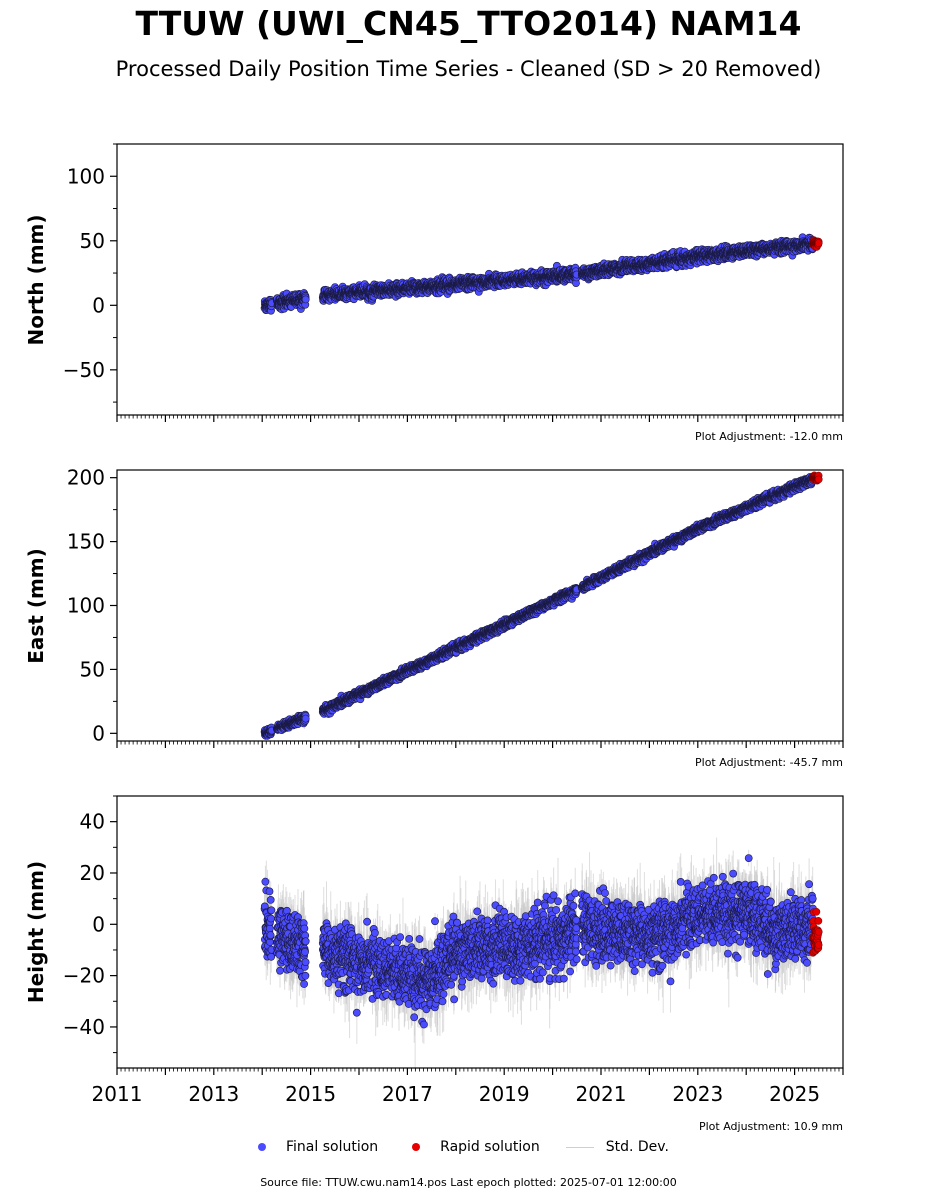 This screenshot has width=937, height=1200. I want to click on final-solution-point, so click(305, 299).